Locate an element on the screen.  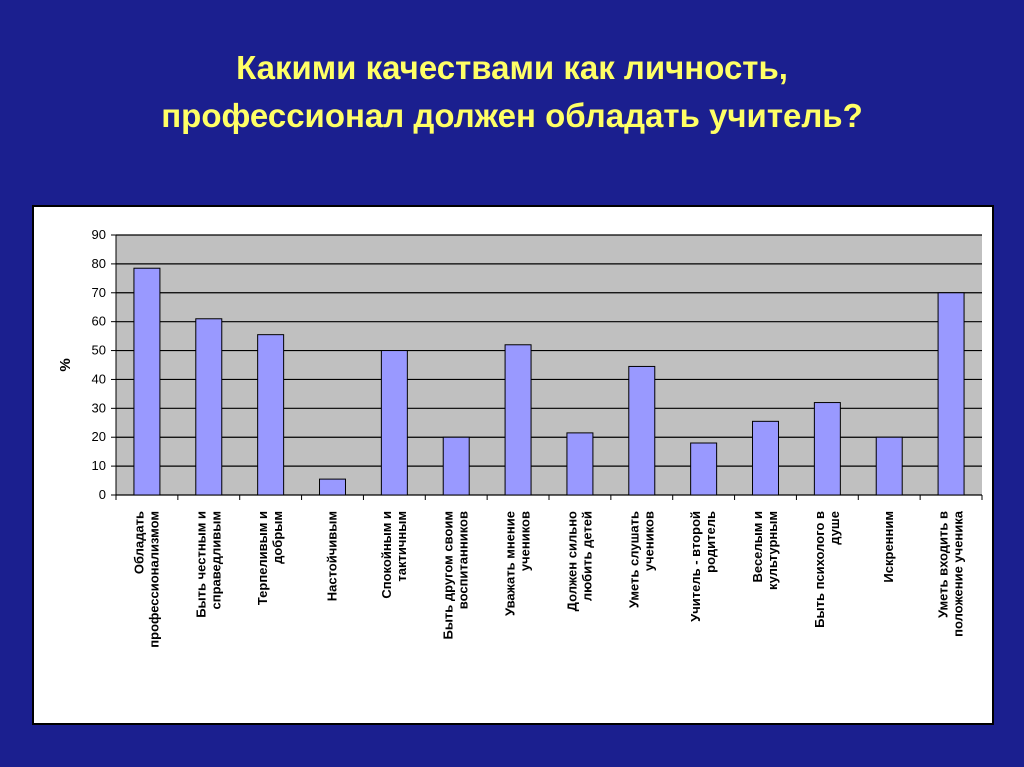
y-tick-label: 70 is located at coordinates (99, 292).